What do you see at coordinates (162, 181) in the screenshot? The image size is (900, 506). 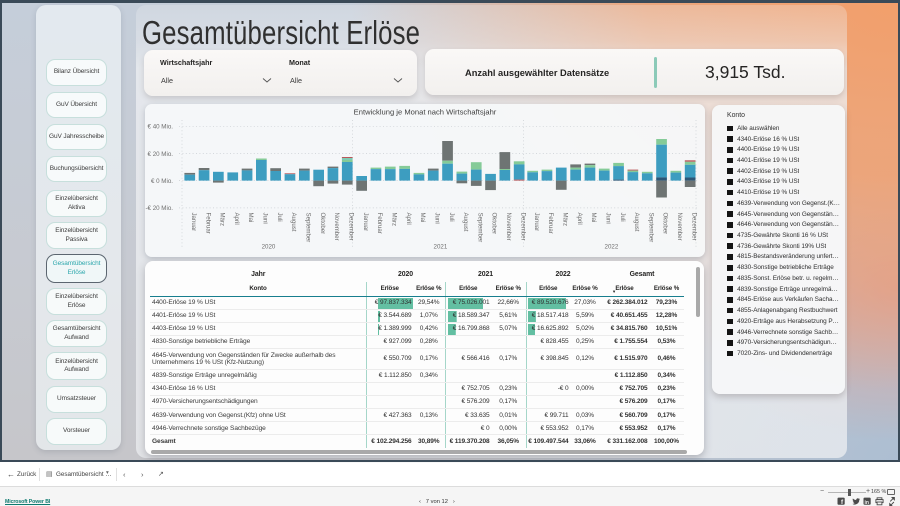 I see `svg-text: € 0 Mio.` at bounding box center [162, 181].